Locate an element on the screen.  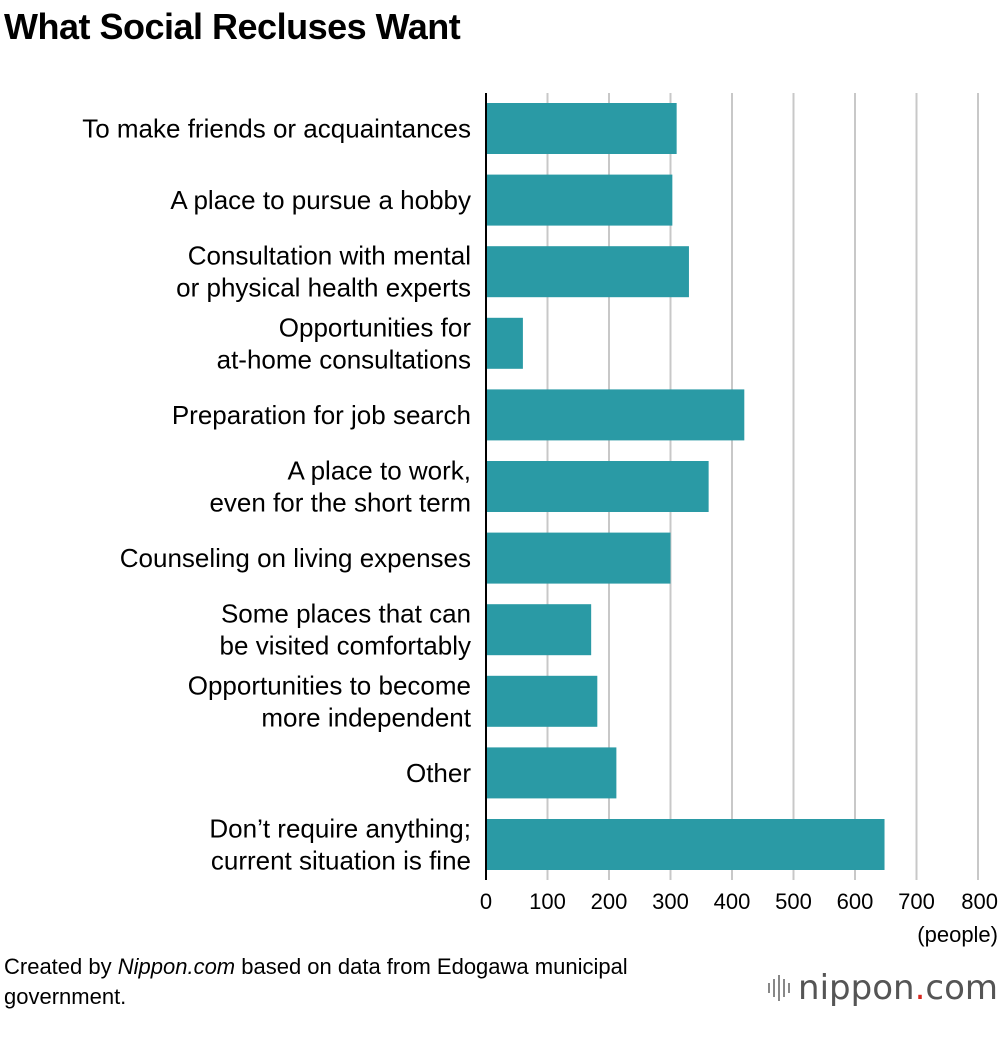
x-tick-label: 0 is located at coordinates (486, 901).